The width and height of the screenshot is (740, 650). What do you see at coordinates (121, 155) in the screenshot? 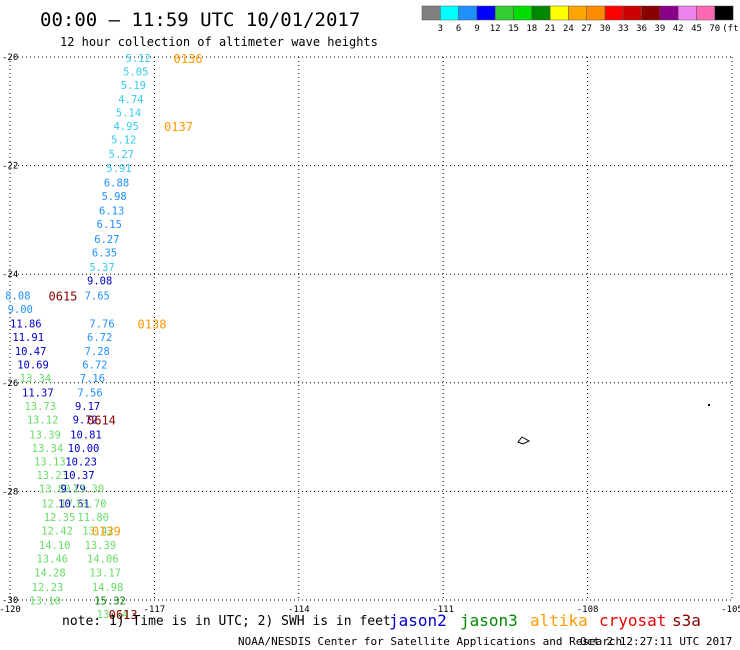
I see `wave-height-point: 5.27` at bounding box center [121, 155].